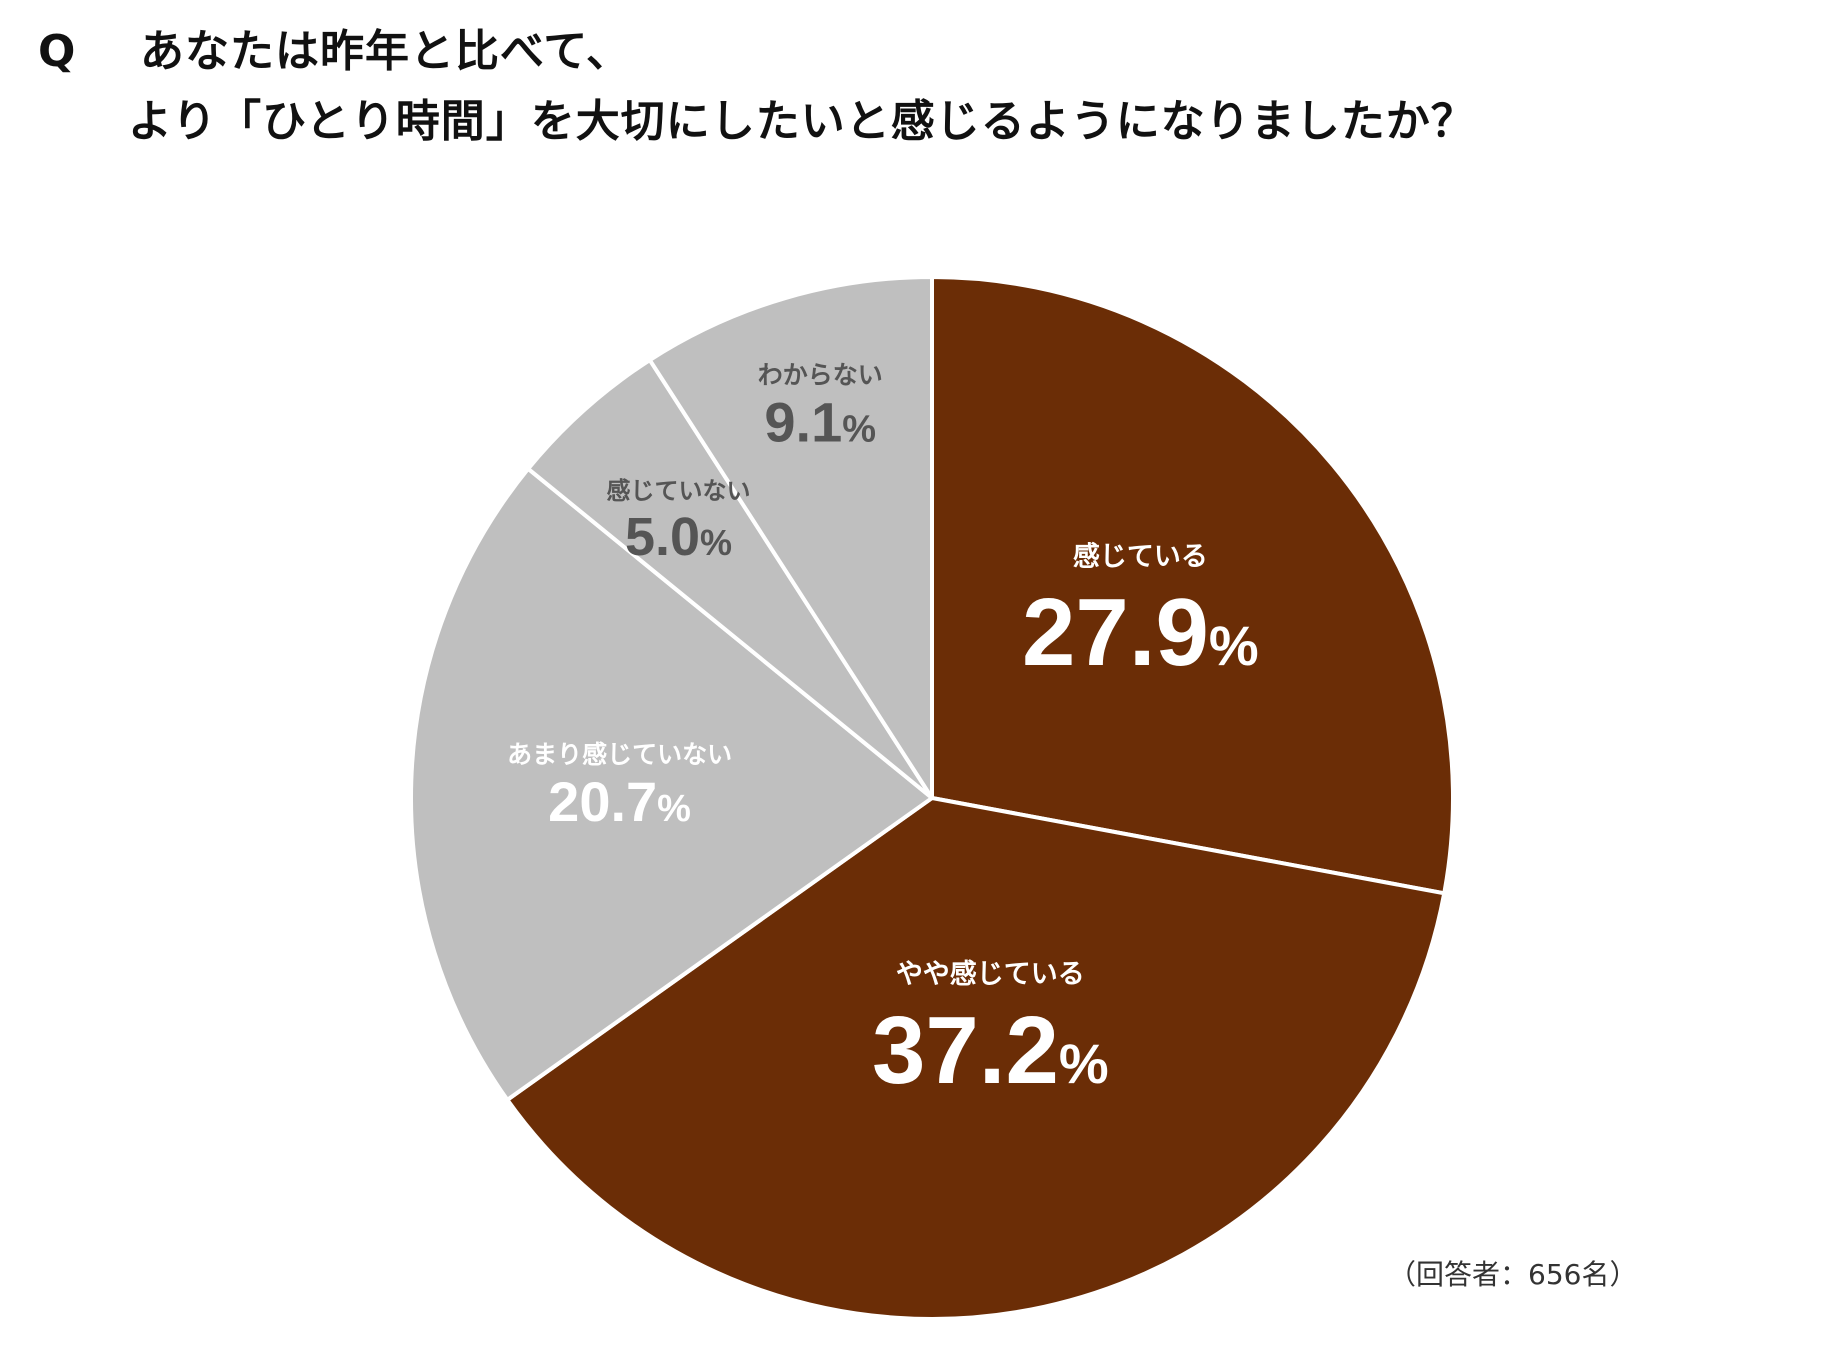  What do you see at coordinates (990, 974) in the screenshot?
I see `slice-label-2: やや感じている` at bounding box center [990, 974].